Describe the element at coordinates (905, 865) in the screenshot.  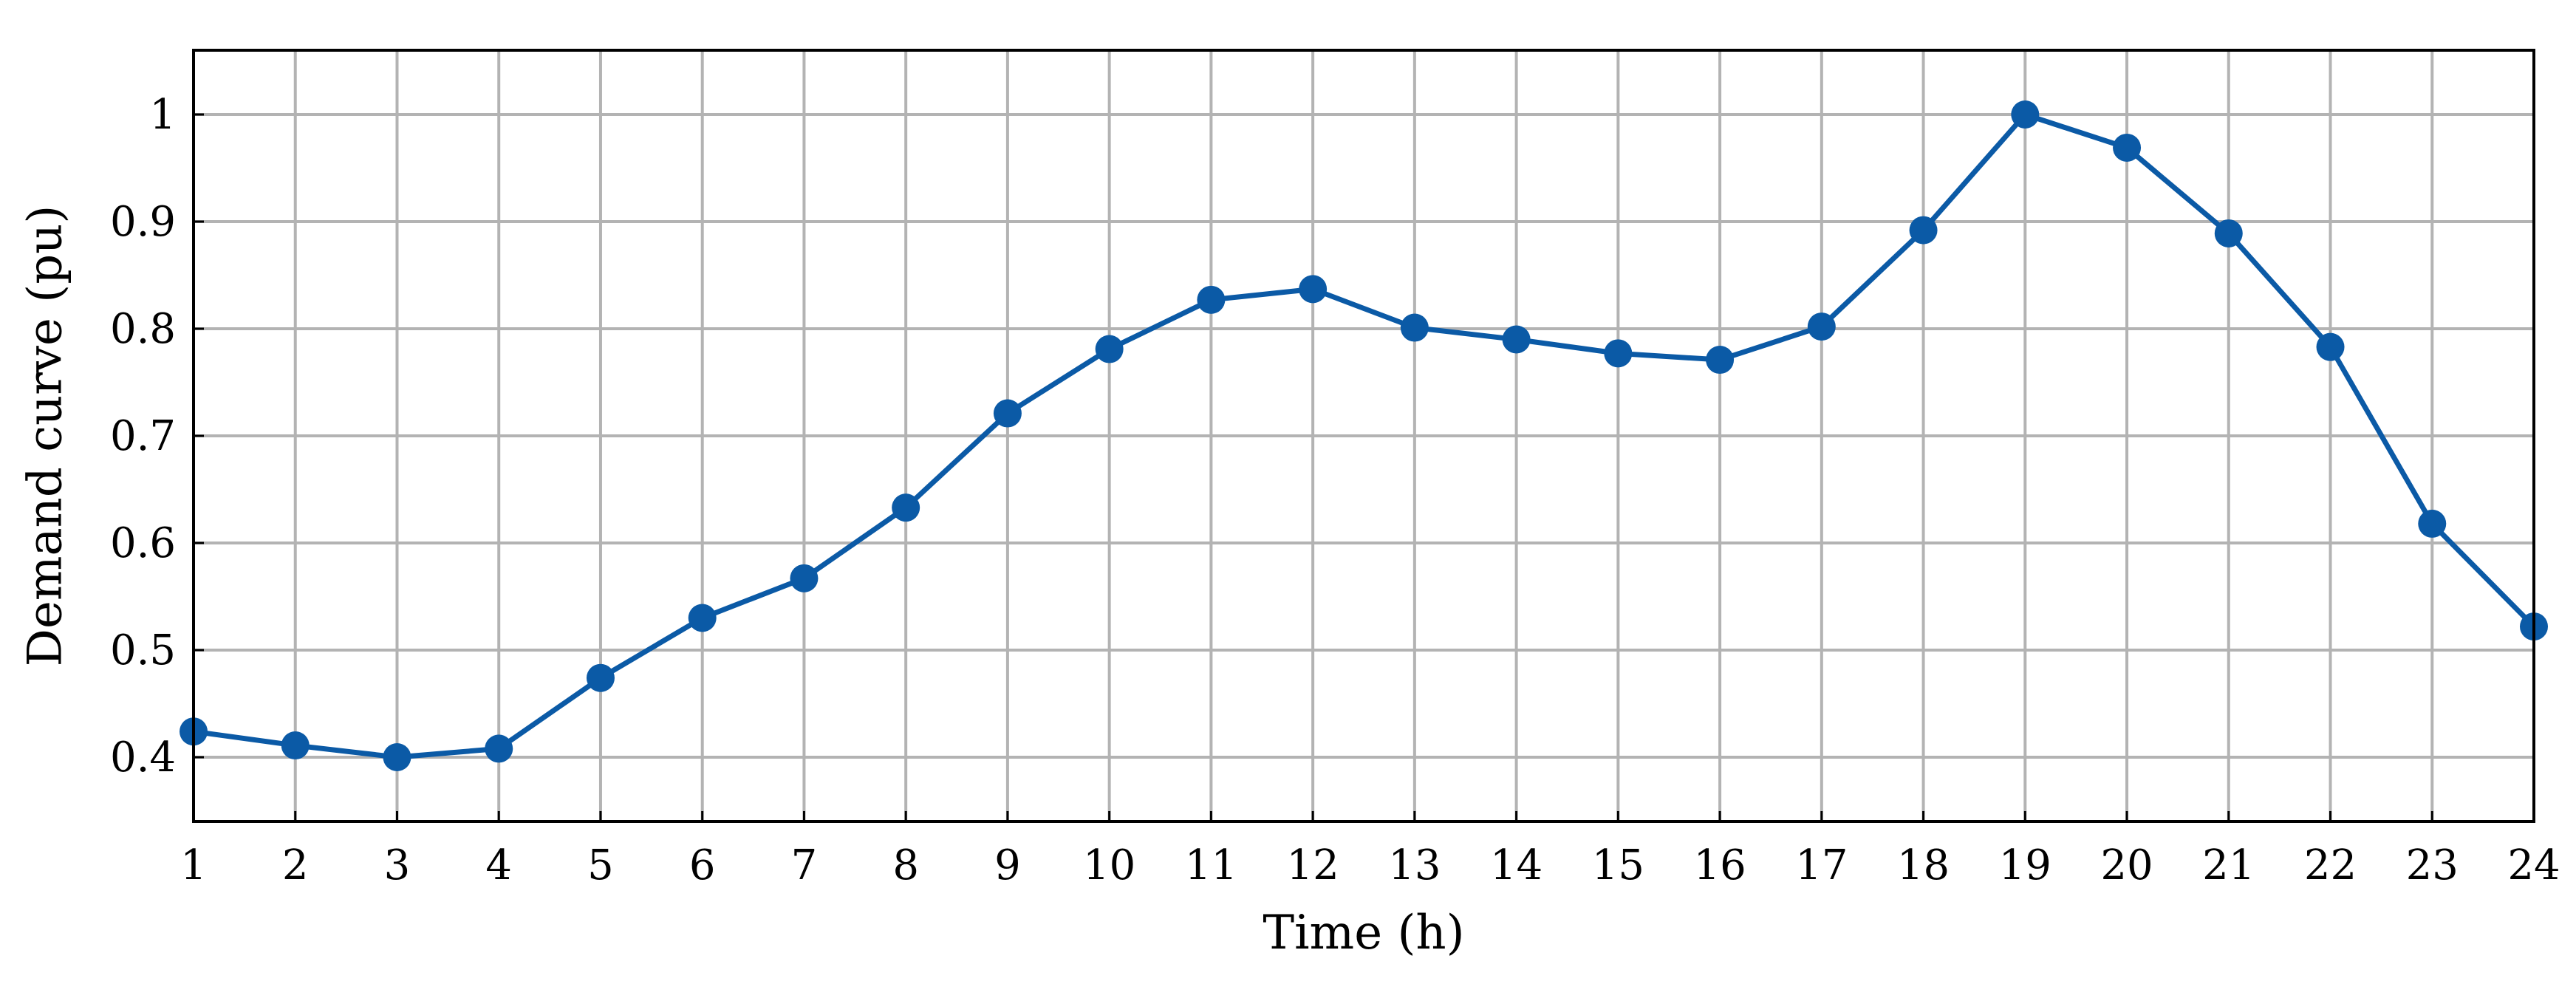
I see `x-tick-label: 8` at that location.